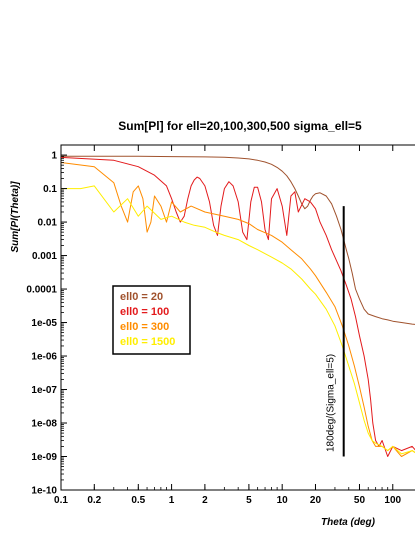 Image resolution: width=415 pixels, height=537 pixels. I want to click on y-tick-label-5: 1e-05, so click(44, 323).